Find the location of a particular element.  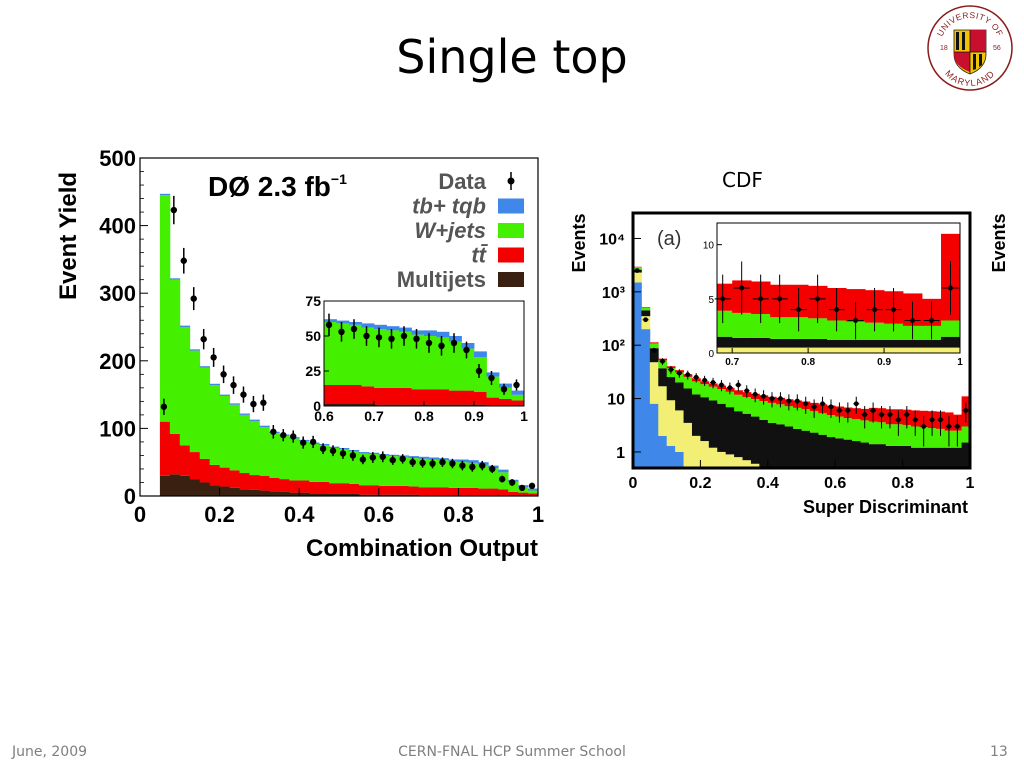

slide-title: Single top is located at coordinates (512, 57).